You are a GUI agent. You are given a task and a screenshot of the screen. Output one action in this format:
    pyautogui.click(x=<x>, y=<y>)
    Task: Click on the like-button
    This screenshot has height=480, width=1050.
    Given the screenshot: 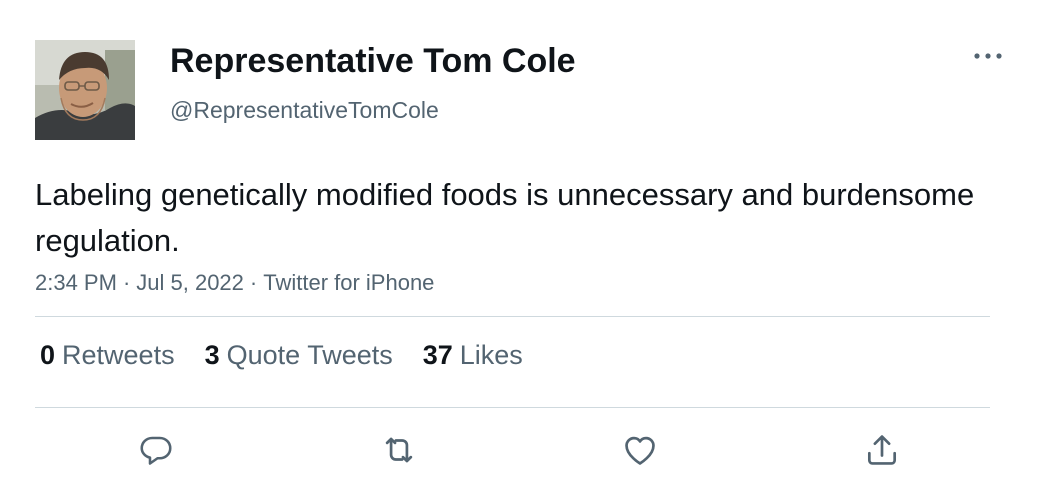 What is the action you would take?
    pyautogui.click(x=640, y=450)
    